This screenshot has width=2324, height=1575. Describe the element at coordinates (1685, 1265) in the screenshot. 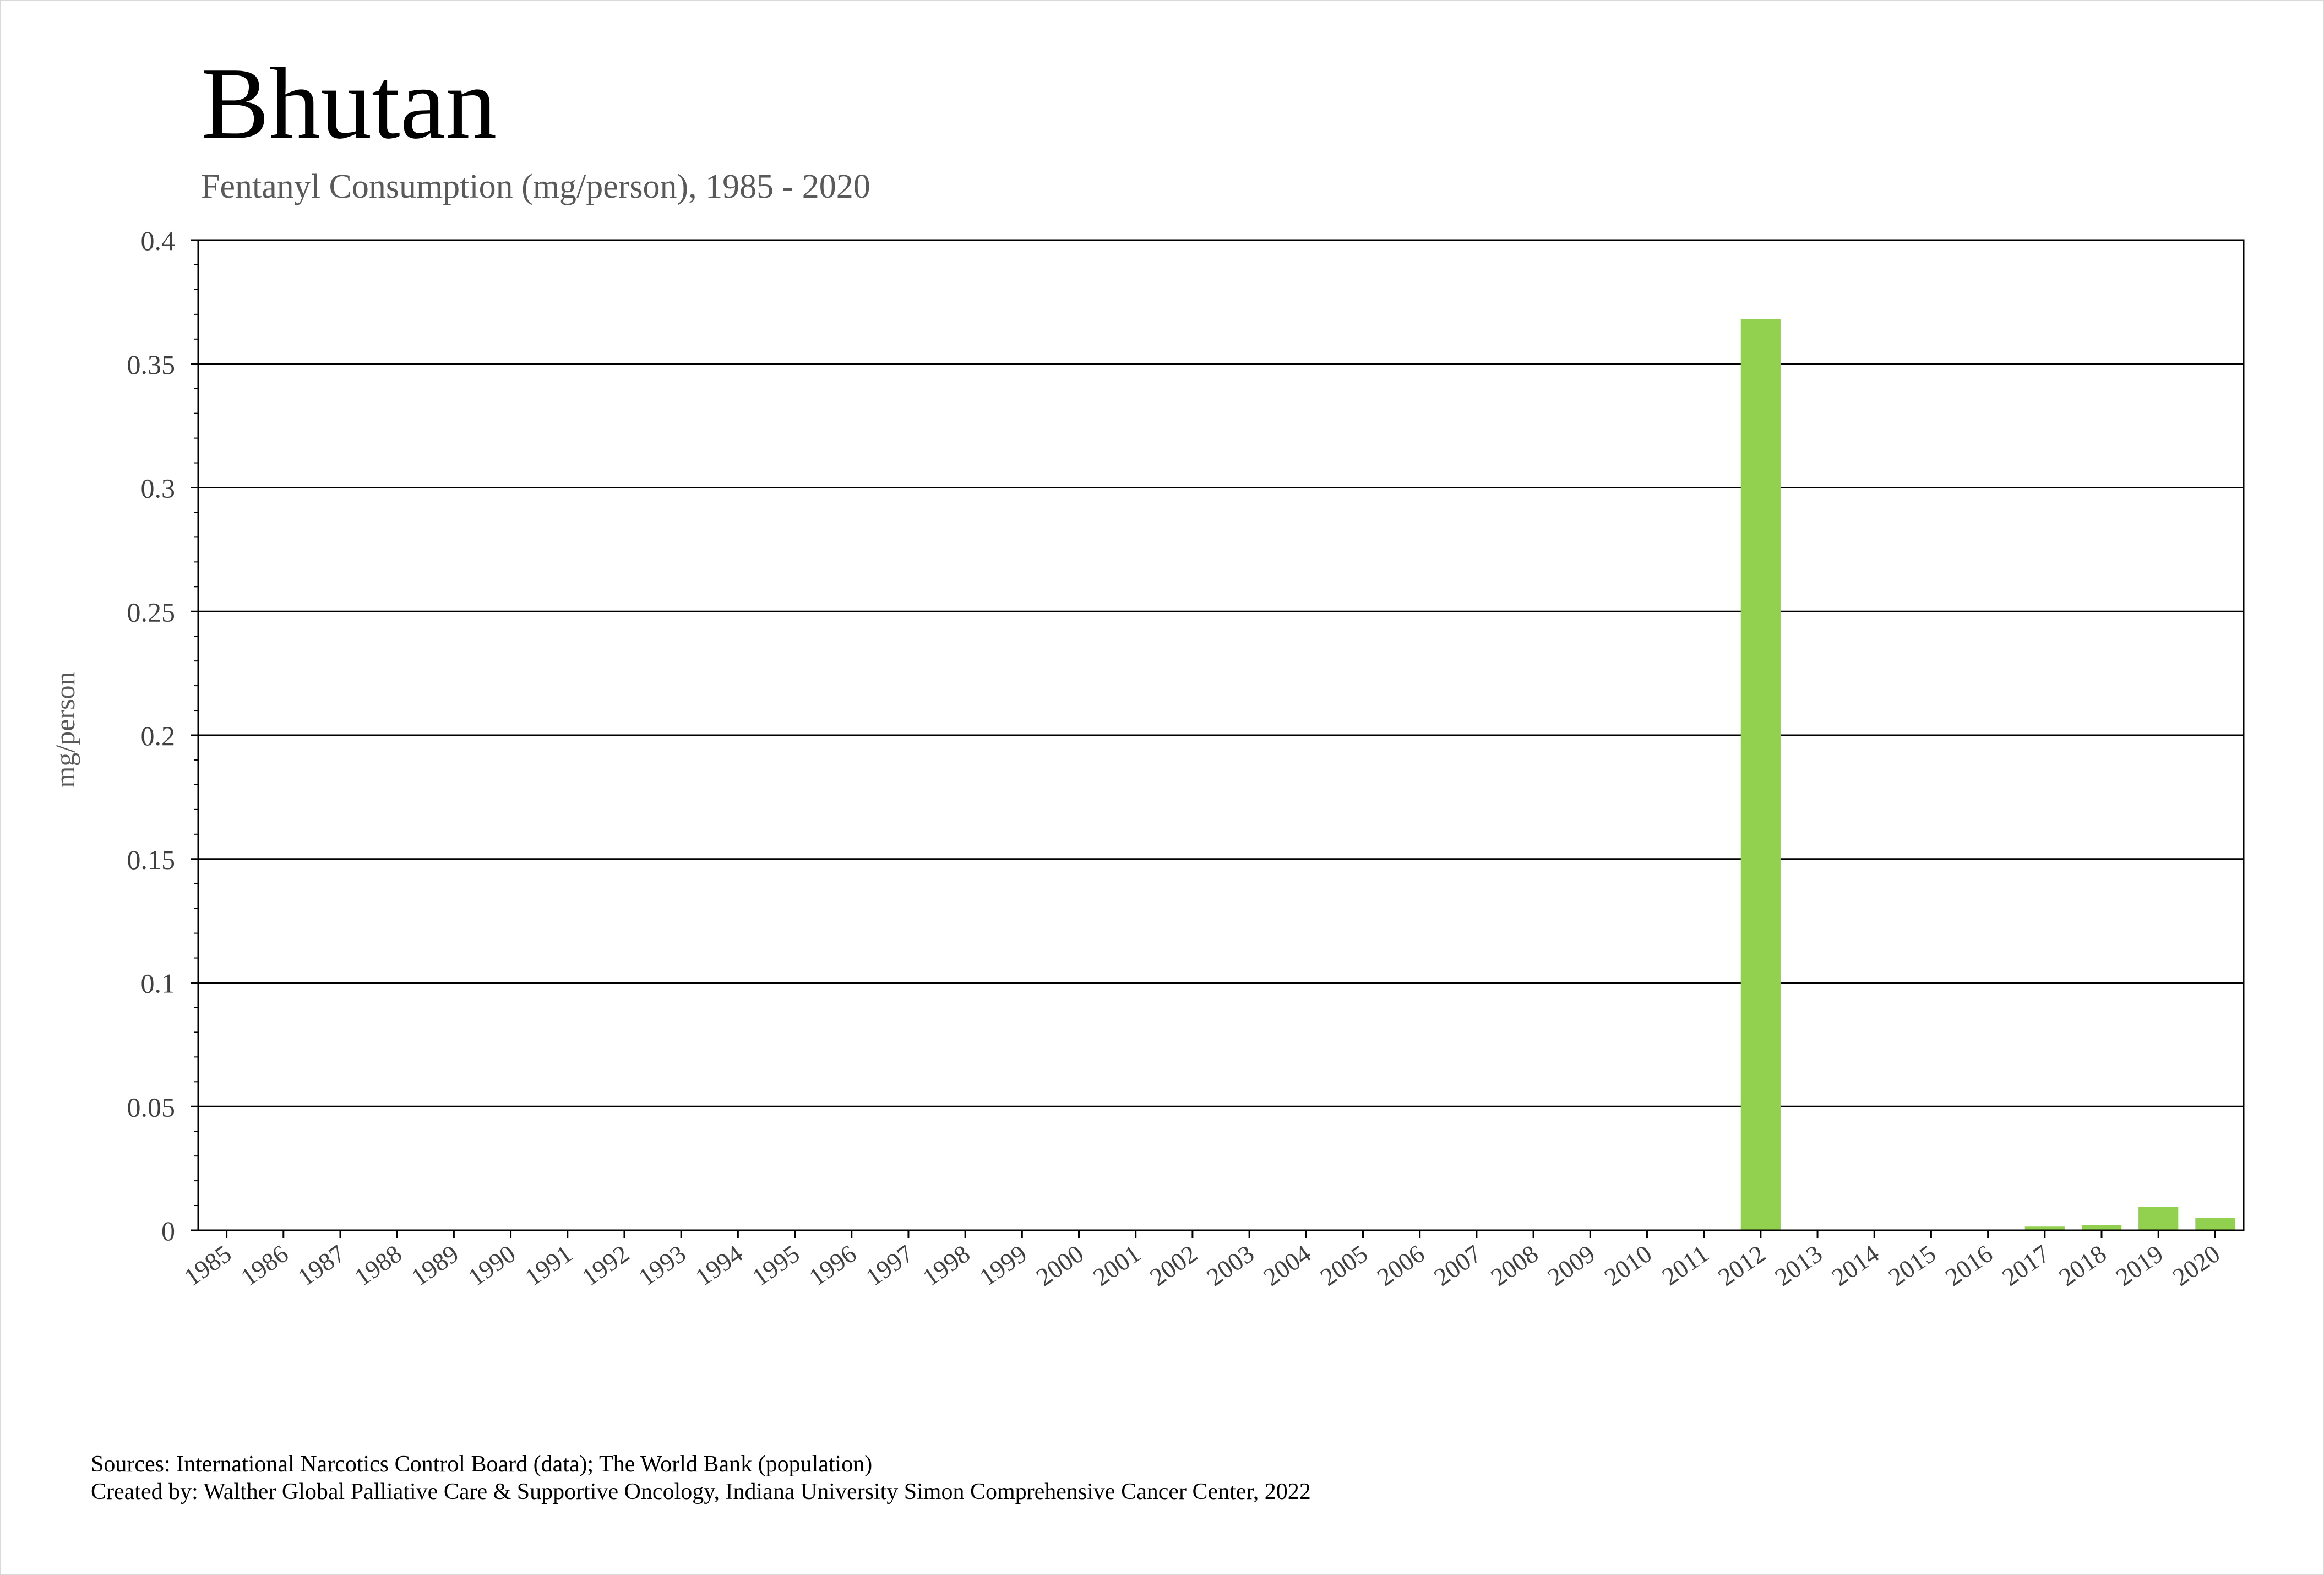

I see `x-tick-label: 2011` at that location.